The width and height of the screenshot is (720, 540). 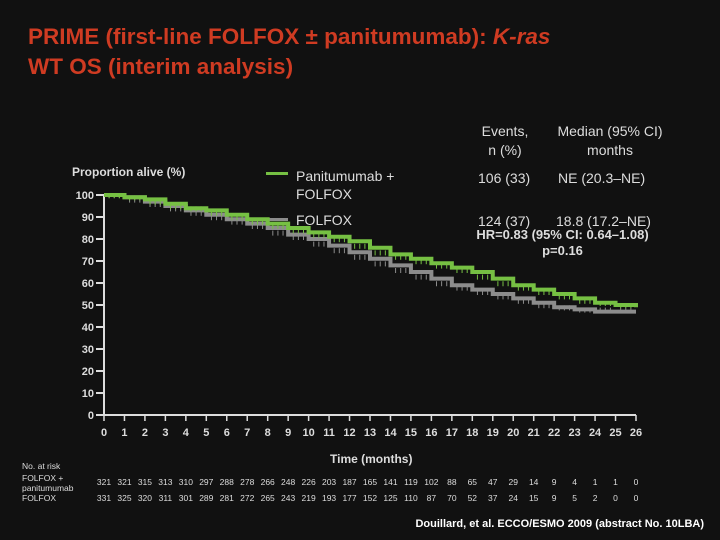 What do you see at coordinates (349, 482) in the screenshot?
I see `risk-value: 187` at bounding box center [349, 482].